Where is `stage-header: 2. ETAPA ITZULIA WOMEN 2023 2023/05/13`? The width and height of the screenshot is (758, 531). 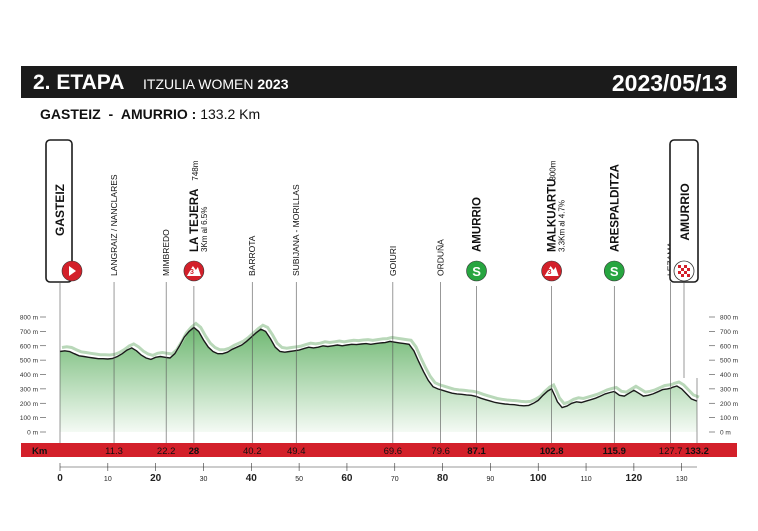
stage-header: 2. ETAPA ITZULIA WOMEN 2023 2023/05/13 is located at coordinates (379, 82).